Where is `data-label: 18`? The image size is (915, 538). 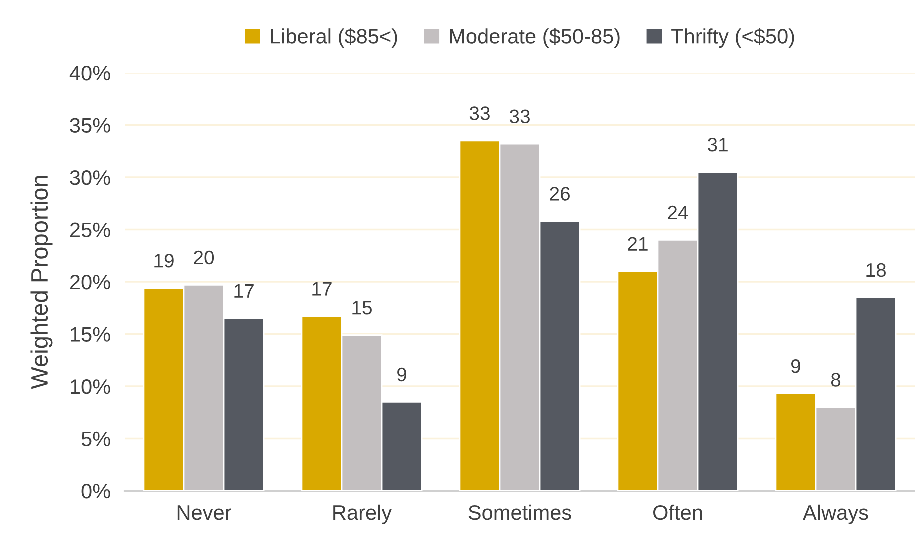 data-label: 18 is located at coordinates (876, 270).